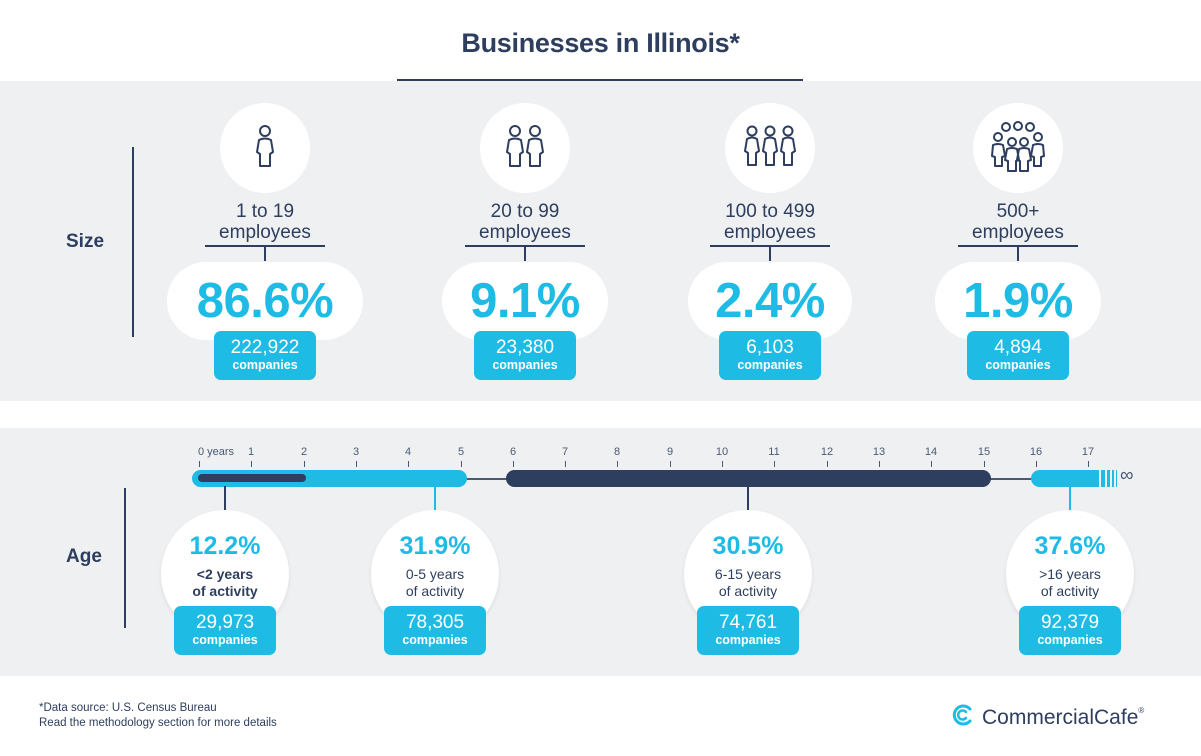 This screenshot has height=756, width=1201. What do you see at coordinates (225, 582) in the screenshot?
I see `age-range-label: <2 years of activity` at bounding box center [225, 582].